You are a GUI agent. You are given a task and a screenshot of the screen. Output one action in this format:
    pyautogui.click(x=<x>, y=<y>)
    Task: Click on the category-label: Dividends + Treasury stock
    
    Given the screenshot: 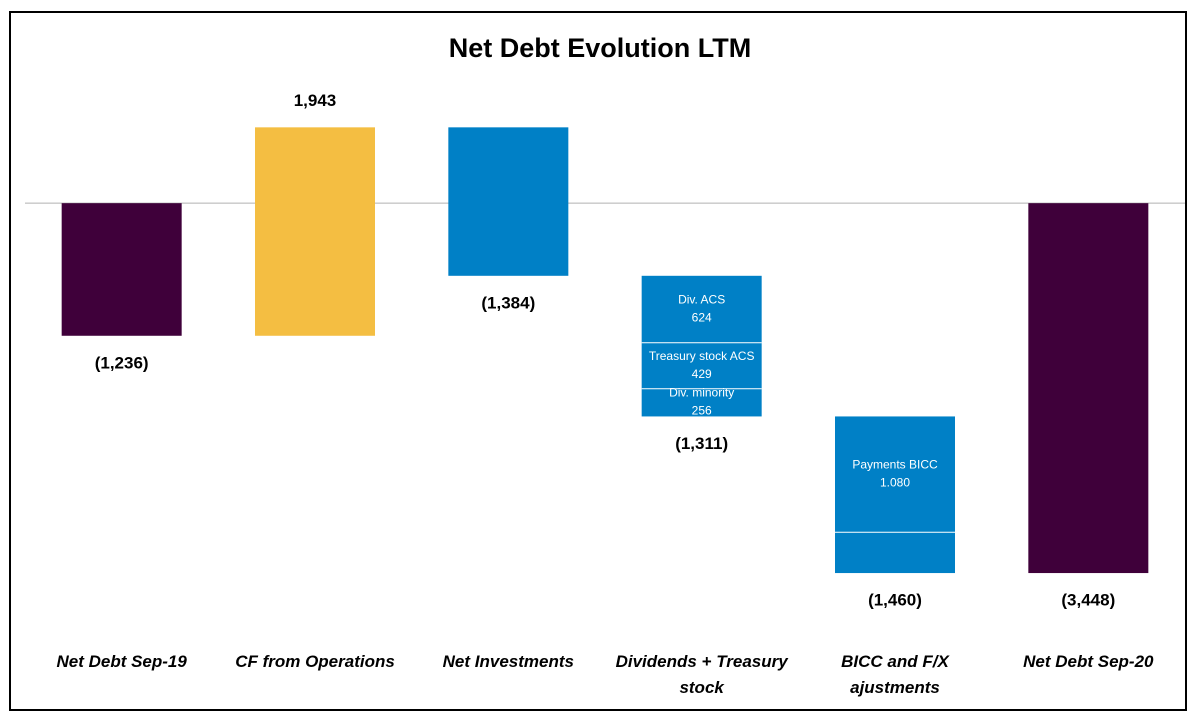 What is the action you would take?
    pyautogui.click(x=701, y=674)
    